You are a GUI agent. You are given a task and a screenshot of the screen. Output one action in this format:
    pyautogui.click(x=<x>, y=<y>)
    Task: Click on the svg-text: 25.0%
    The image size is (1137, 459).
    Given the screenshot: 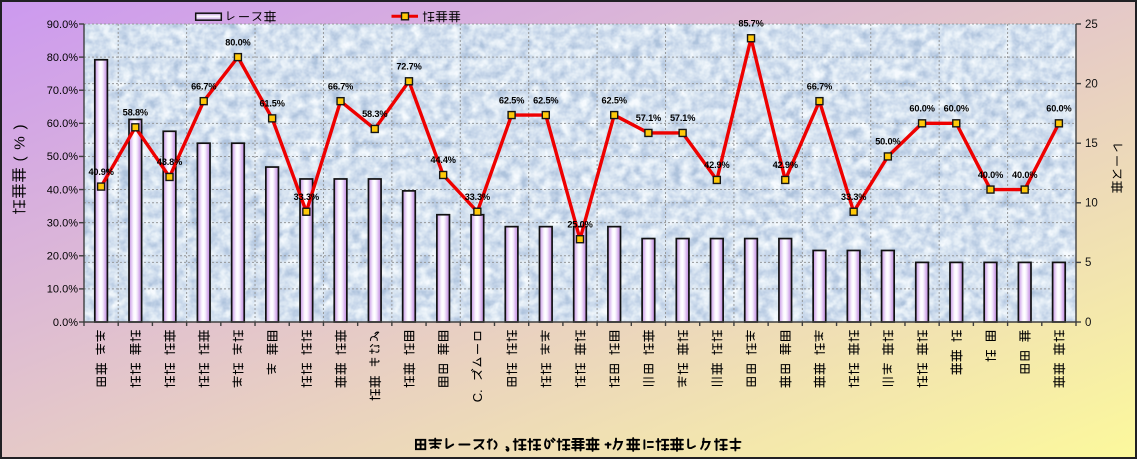 What is the action you would take?
    pyautogui.click(x=579, y=224)
    